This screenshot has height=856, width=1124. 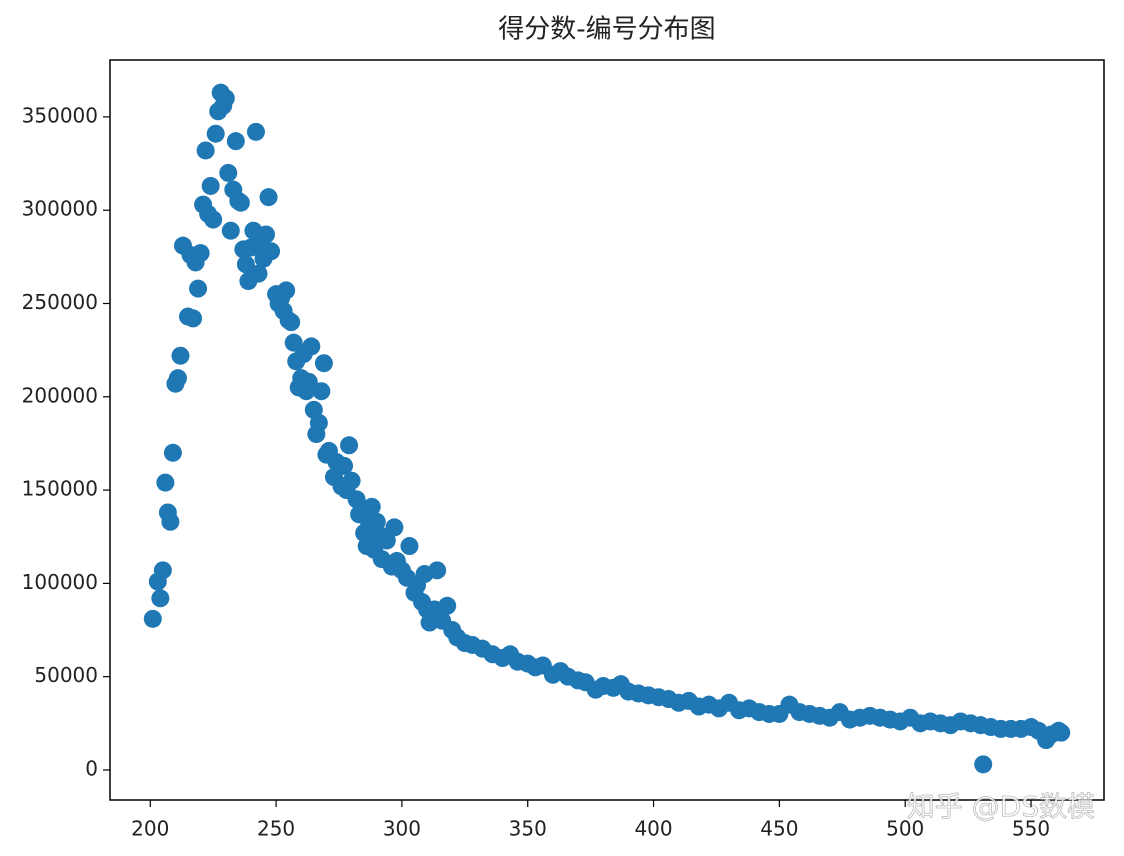 I want to click on y-tick-label: 300000, so click(x=60, y=209).